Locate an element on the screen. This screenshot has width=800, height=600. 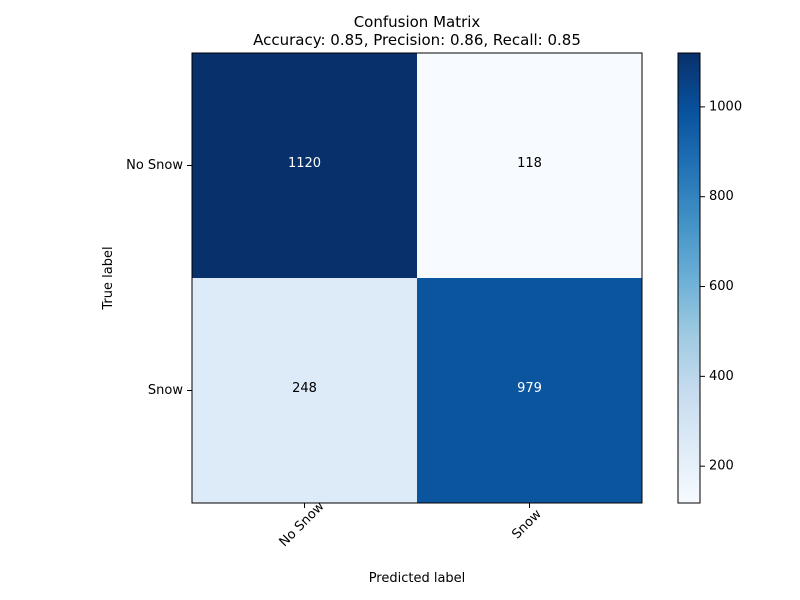
y-axis-ticks: No Snow Snow is located at coordinates (159, 278).